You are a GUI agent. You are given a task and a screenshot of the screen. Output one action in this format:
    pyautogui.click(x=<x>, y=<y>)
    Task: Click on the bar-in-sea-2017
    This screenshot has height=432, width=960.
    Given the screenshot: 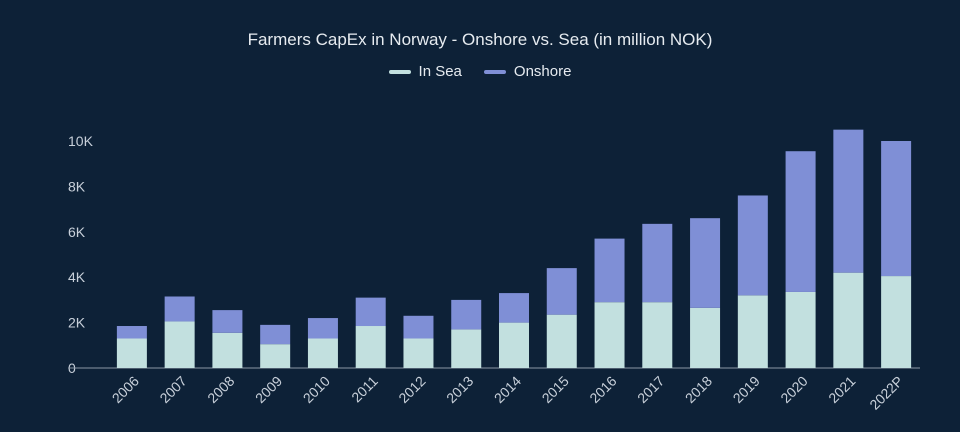 What is the action you would take?
    pyautogui.click(x=657, y=335)
    